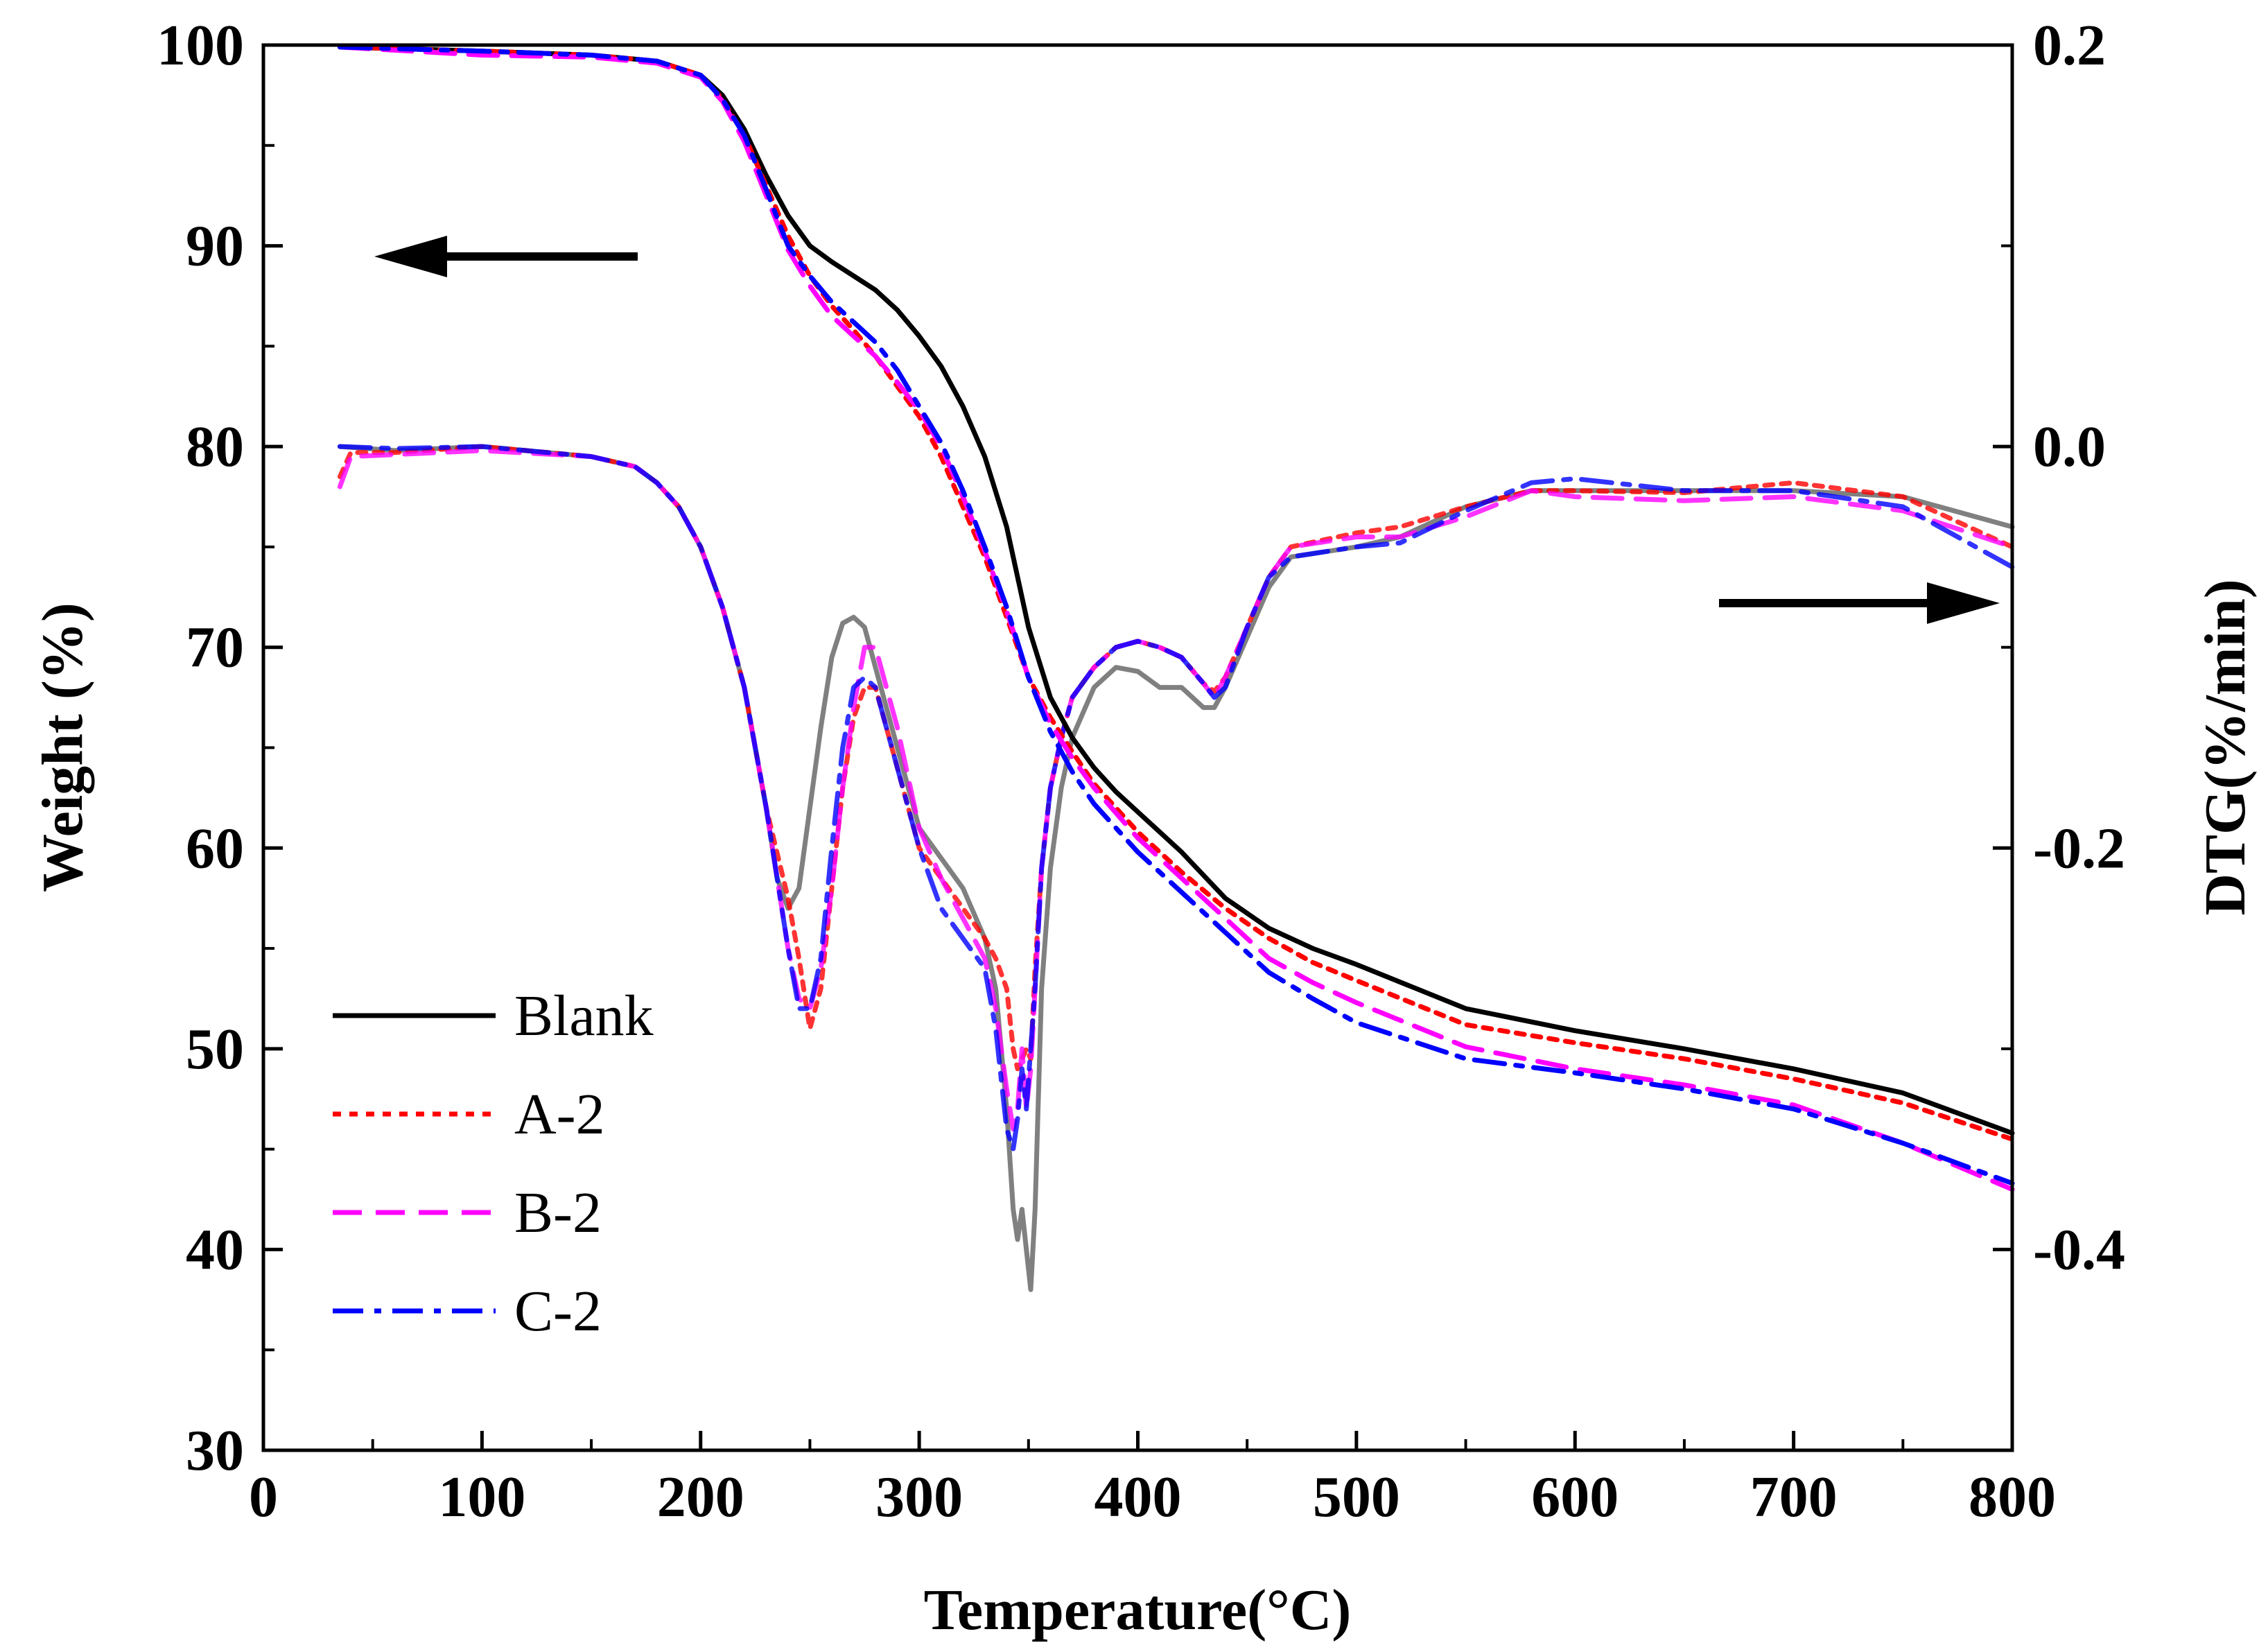  Describe the element at coordinates (215, 246) in the screenshot. I see `y-left-tick-label: 90` at that location.